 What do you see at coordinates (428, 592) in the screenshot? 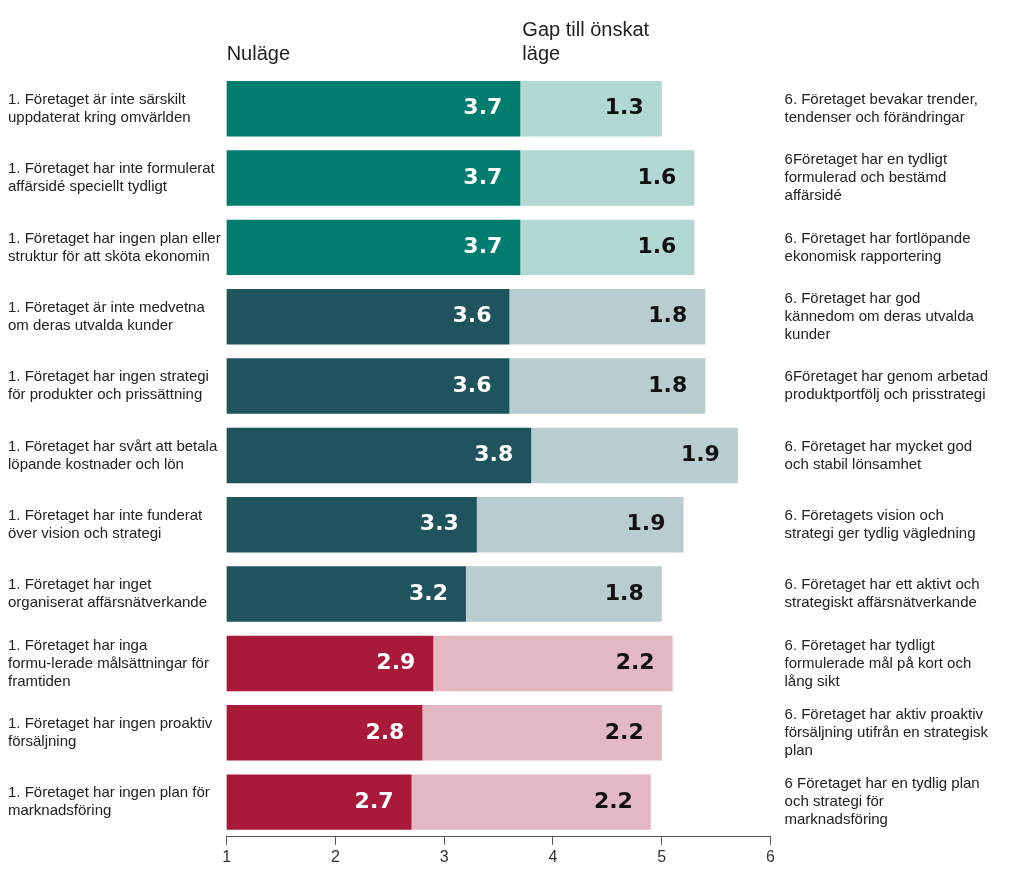
I see `data-label: 3.2` at bounding box center [428, 592].